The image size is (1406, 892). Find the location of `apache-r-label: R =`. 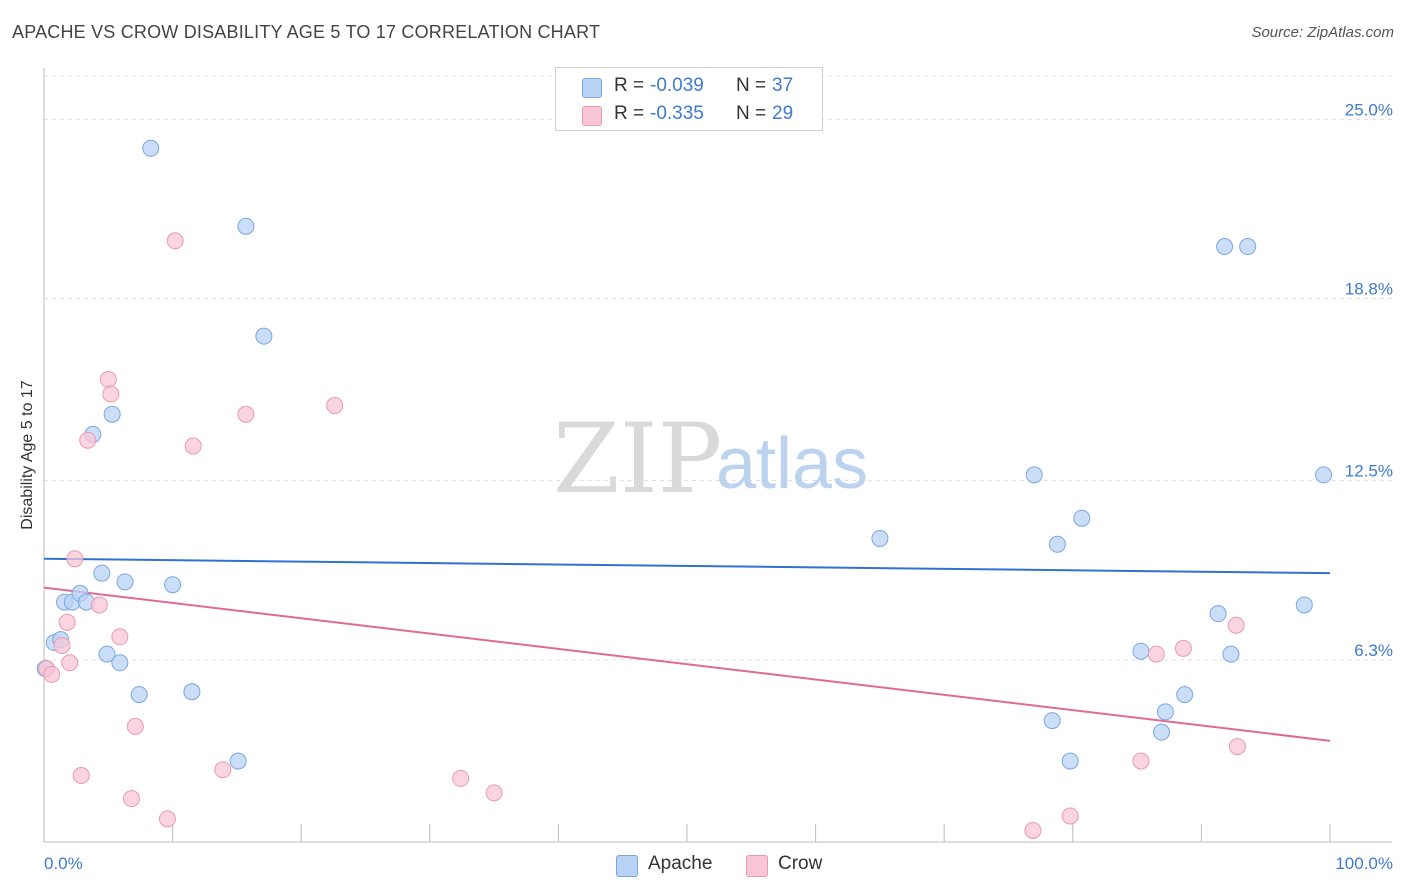

apache-r-label: R = is located at coordinates (629, 85).